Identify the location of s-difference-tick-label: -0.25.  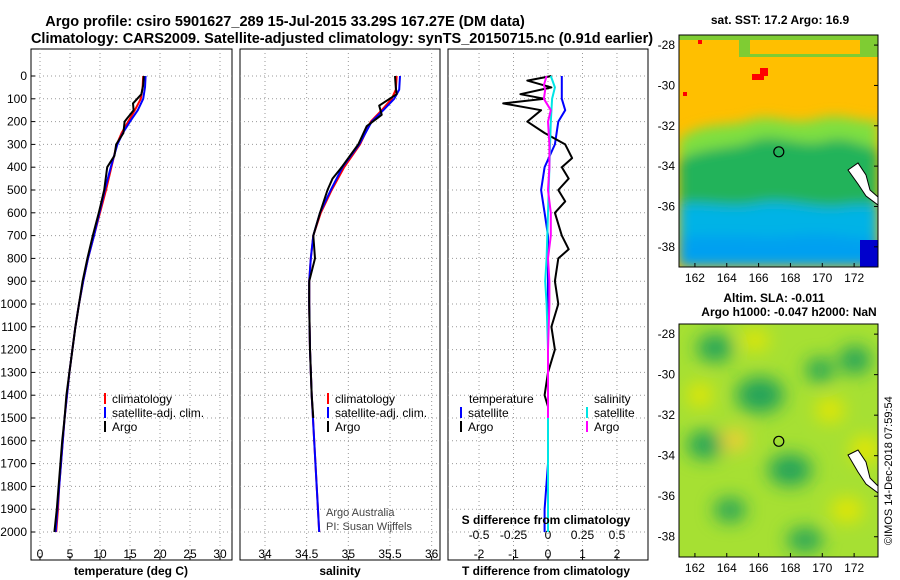
(514, 535).